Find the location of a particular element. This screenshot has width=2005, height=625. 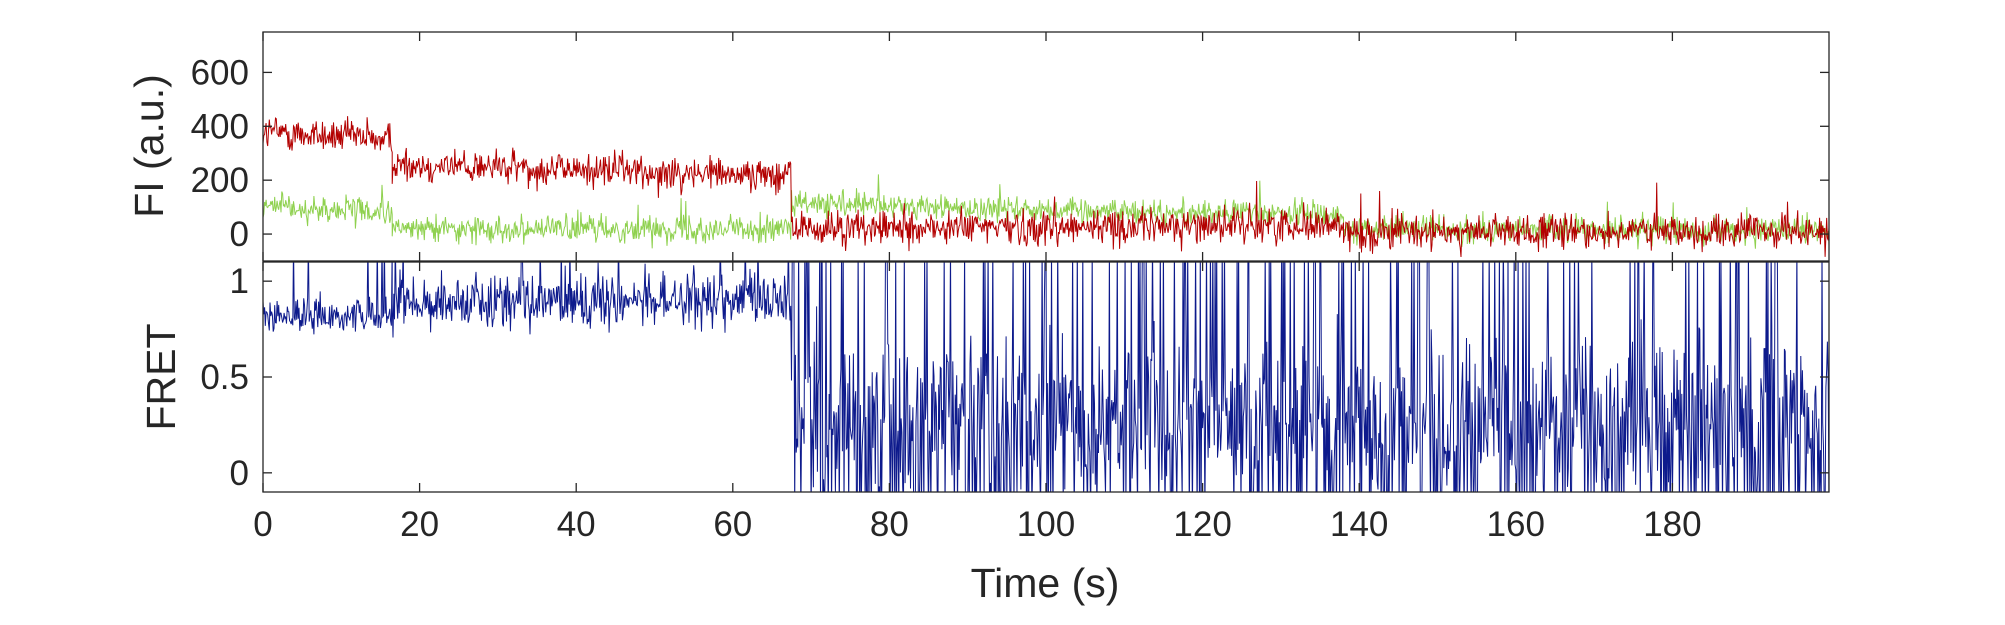

x-tick-label-2: 40 is located at coordinates (576, 524).